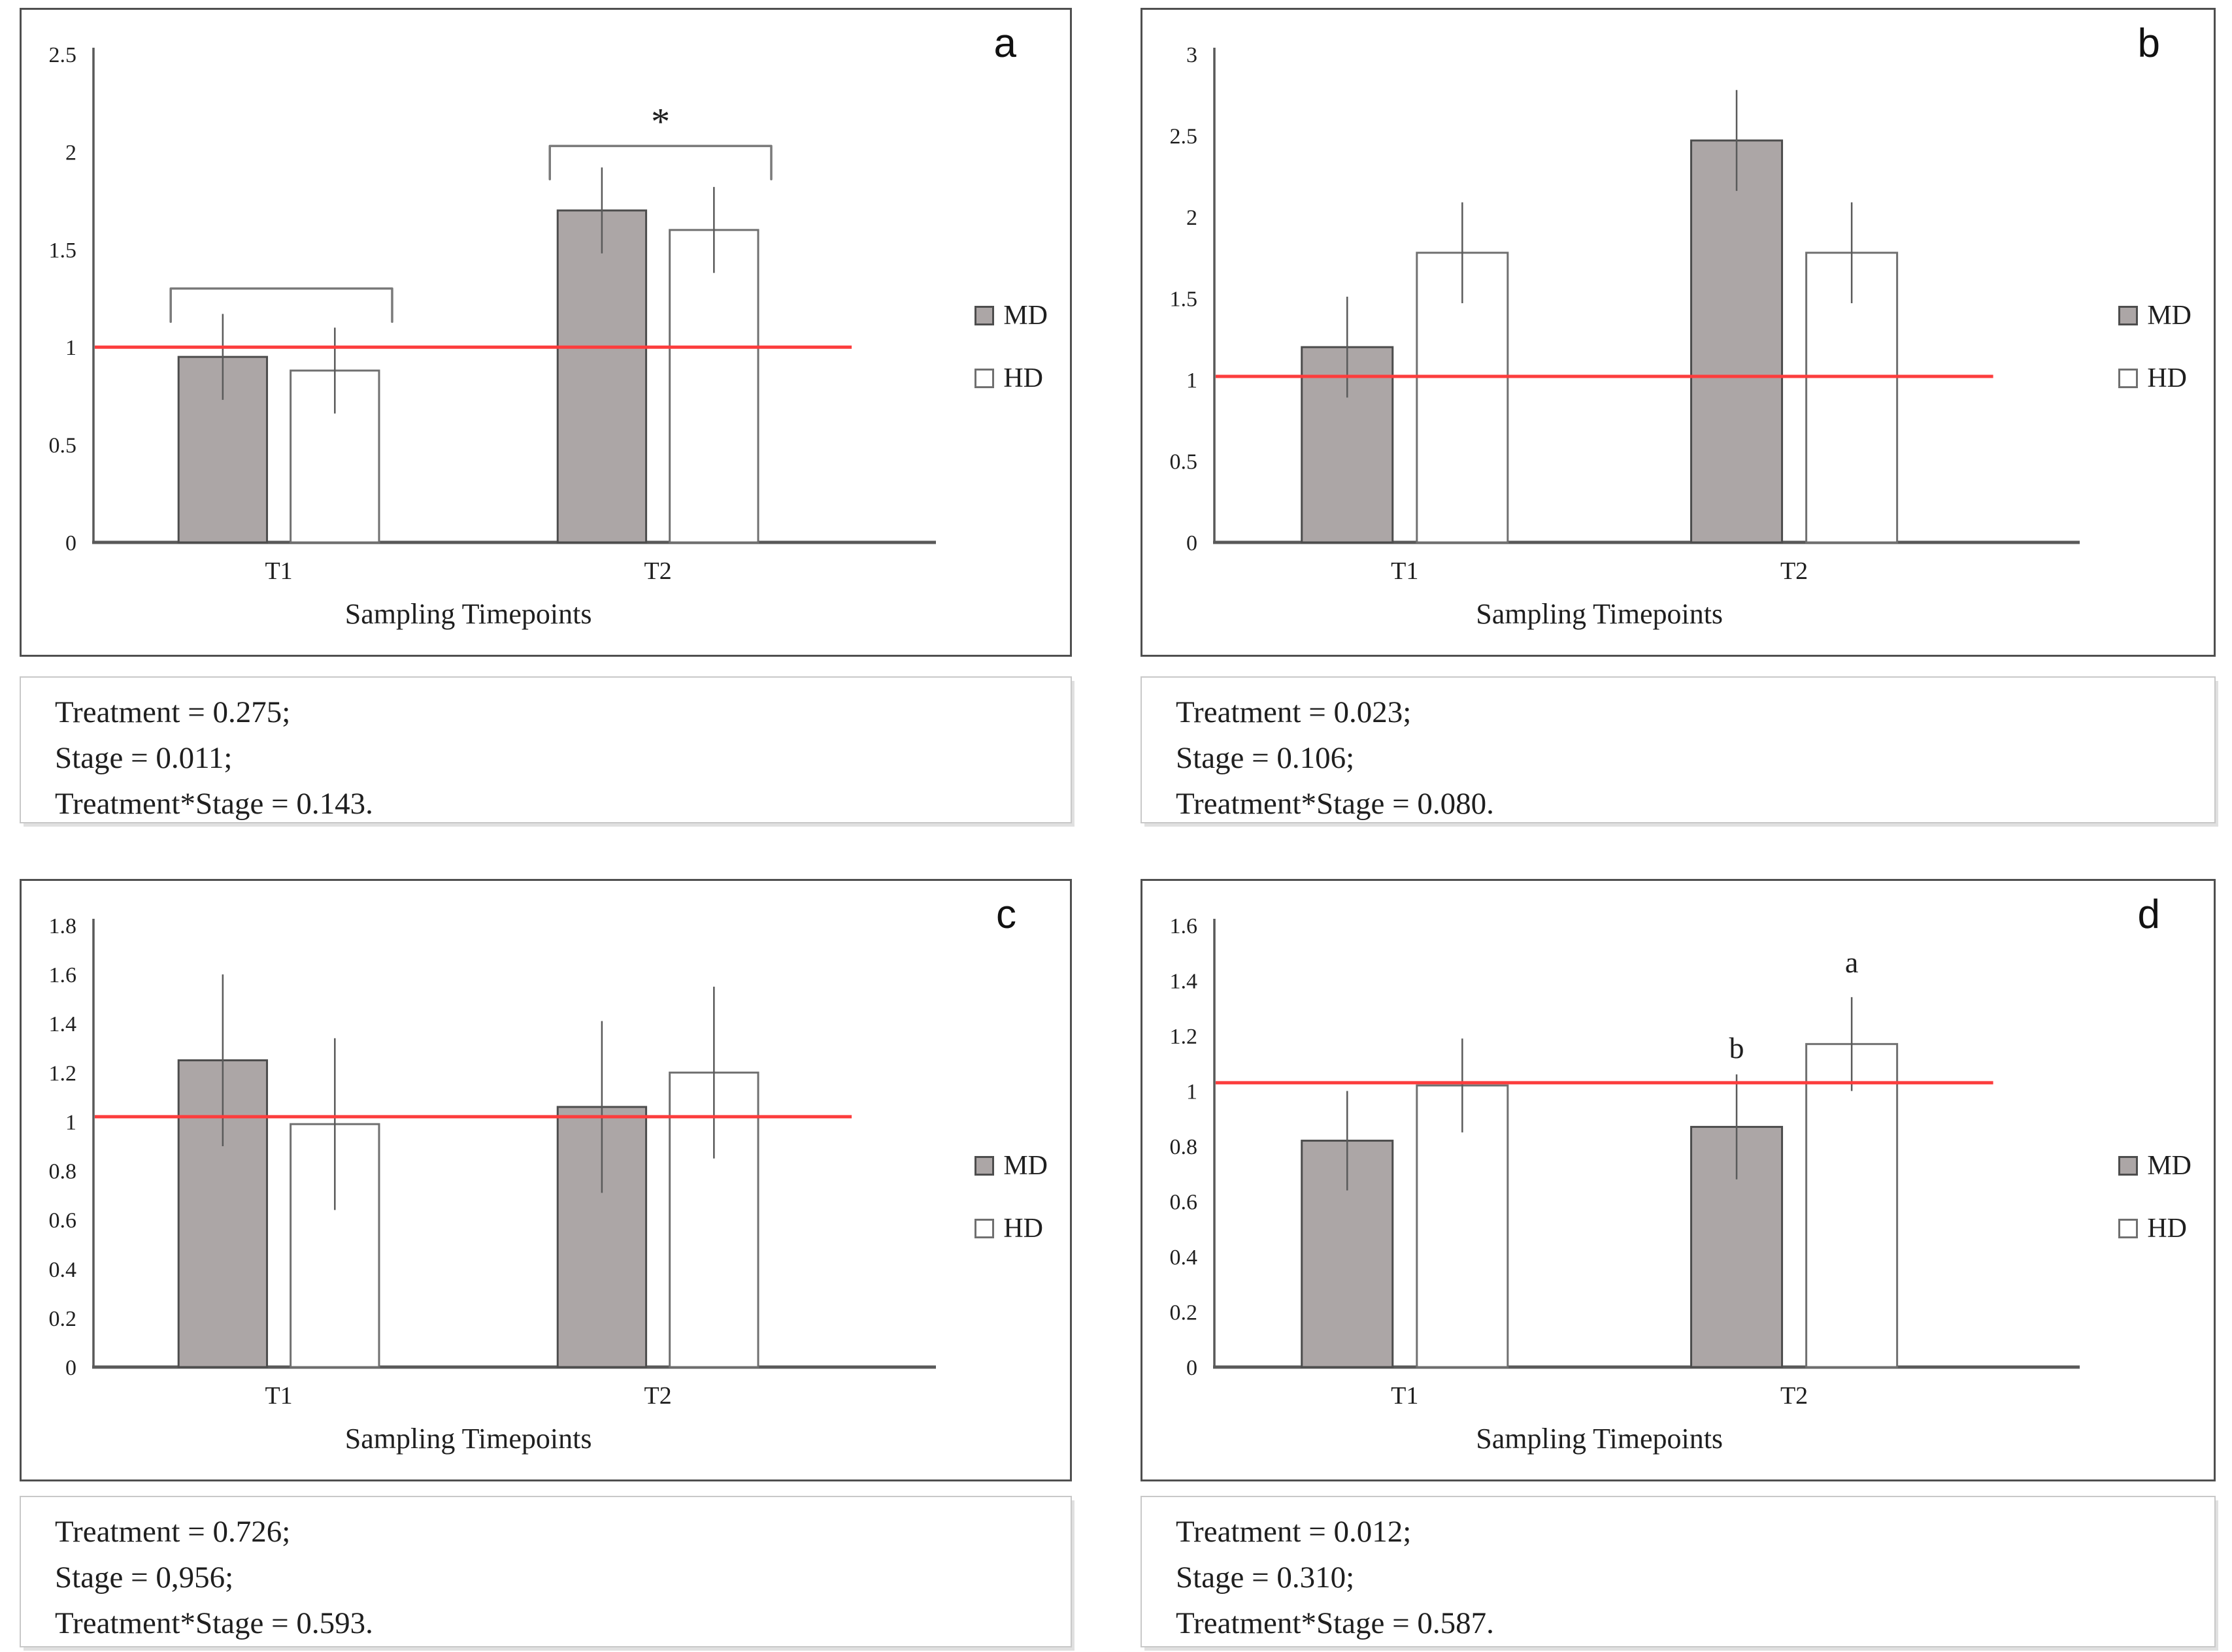 The height and width of the screenshot is (1652, 2232). I want to click on panel-c-legend: MD HD, so click(1011, 1197).